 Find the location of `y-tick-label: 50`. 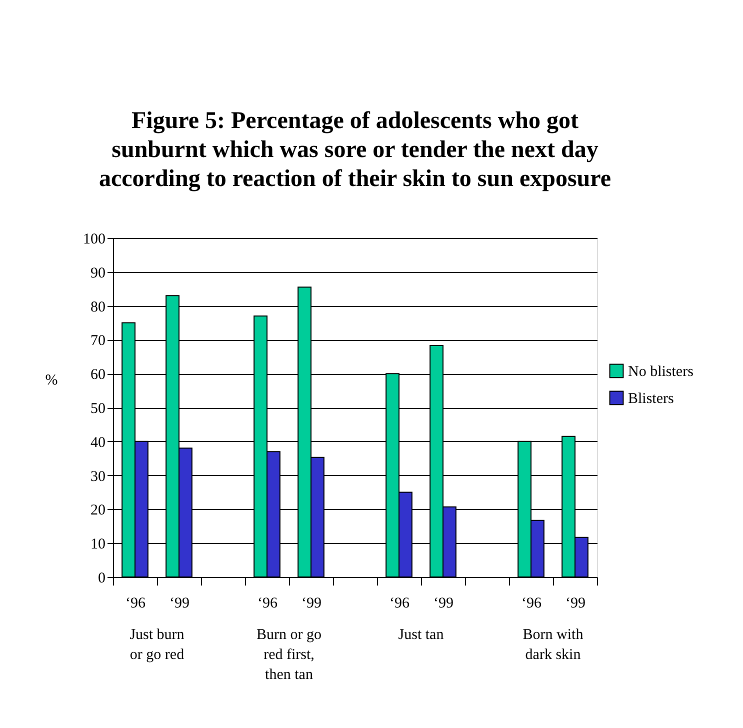

y-tick-label: 50 is located at coordinates (98, 409).